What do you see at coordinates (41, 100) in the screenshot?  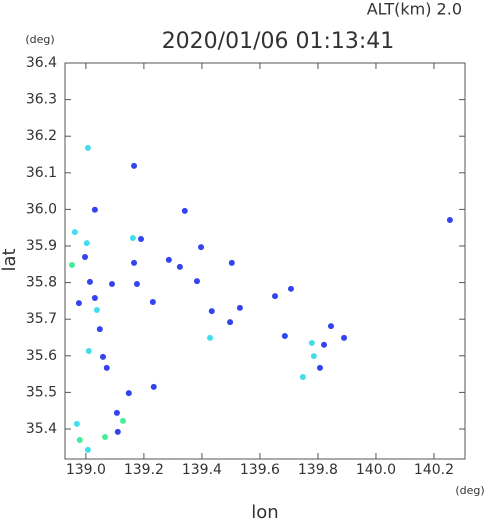 I see `y-tick-label: 36.3` at bounding box center [41, 100].